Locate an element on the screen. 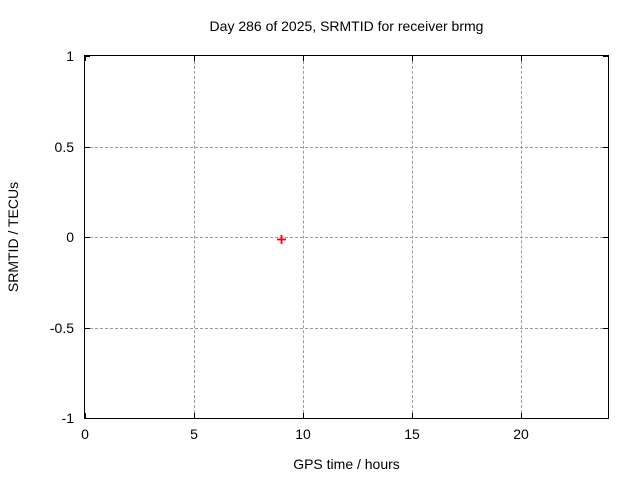  x-axis-label: GPS time / hours is located at coordinates (346, 464).